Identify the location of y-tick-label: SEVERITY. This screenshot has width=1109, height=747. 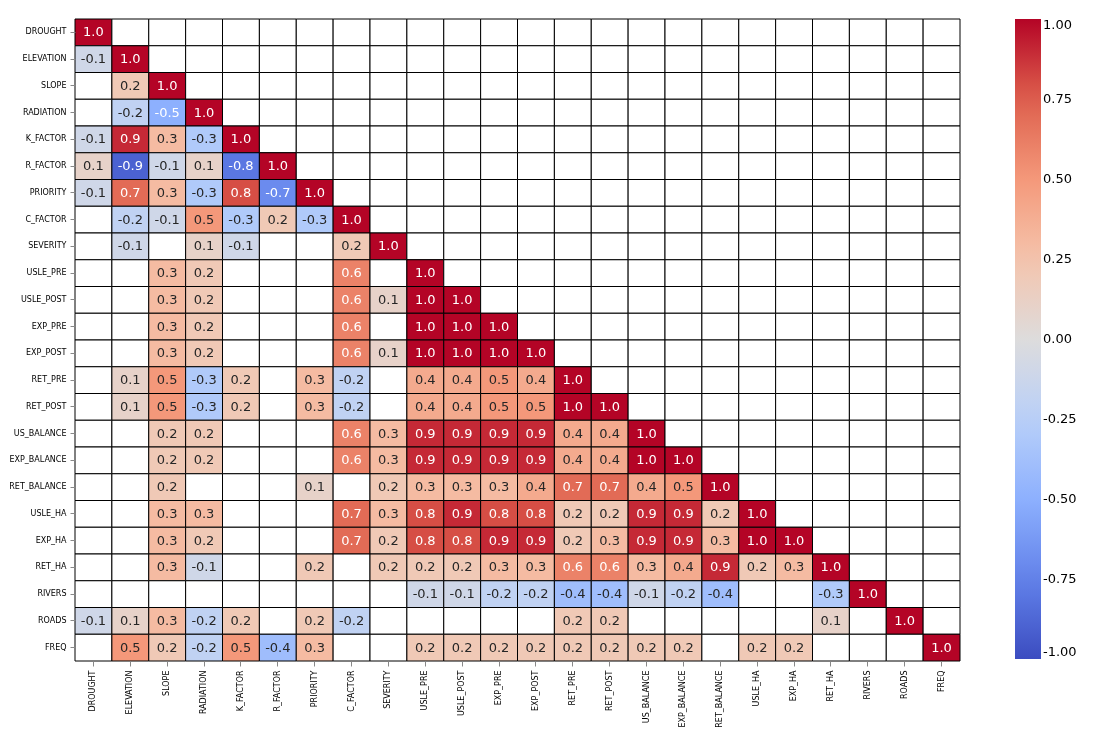
(47, 246).